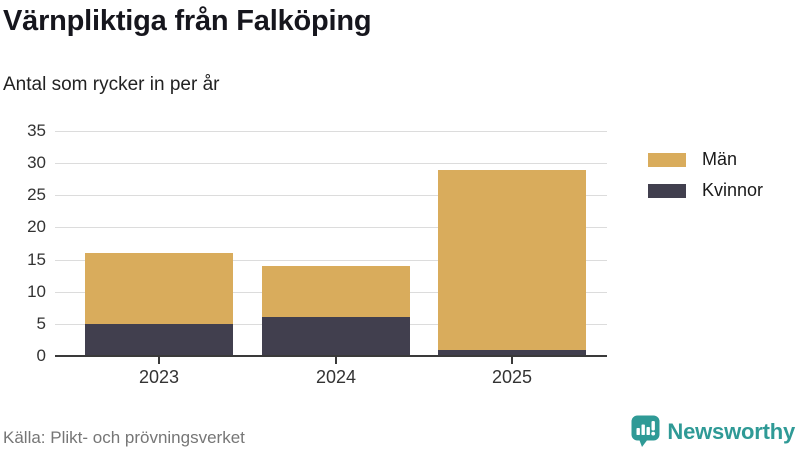 The image size is (800, 450). Describe the element at coordinates (667, 190) in the screenshot. I see `legend-swatch-kvinnor` at that location.